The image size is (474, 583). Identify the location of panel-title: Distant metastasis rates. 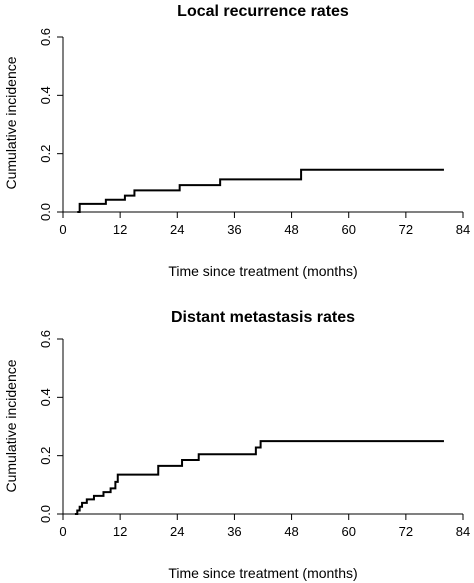
(263, 317).